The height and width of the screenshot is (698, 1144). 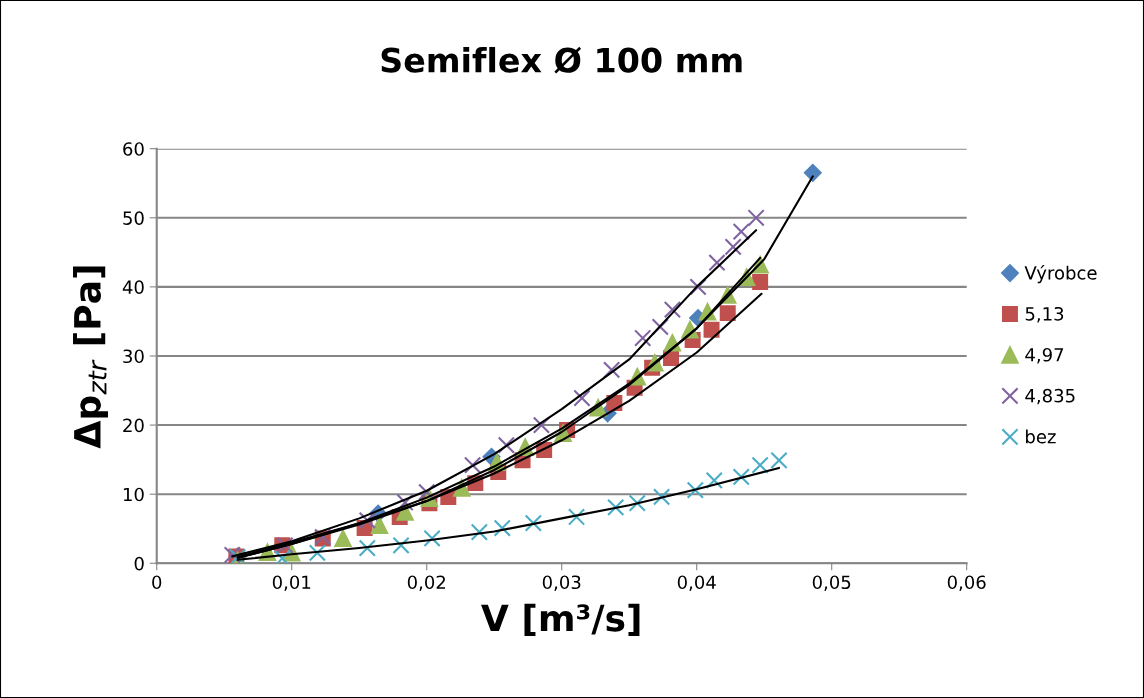 What do you see at coordinates (1060, 274) in the screenshot?
I see `legend-label: Výrobce` at bounding box center [1060, 274].